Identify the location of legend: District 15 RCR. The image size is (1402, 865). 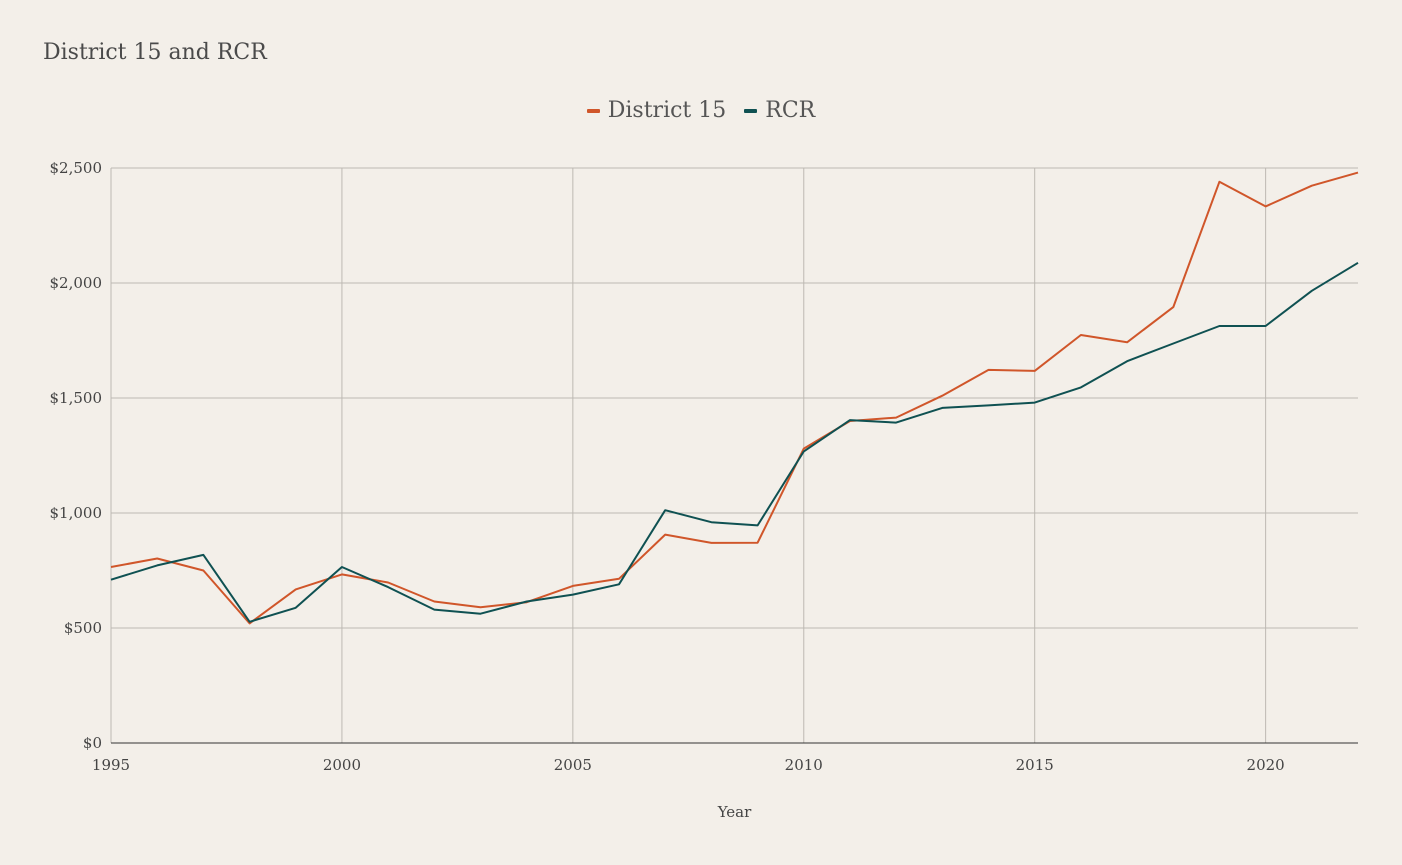
(701, 110).